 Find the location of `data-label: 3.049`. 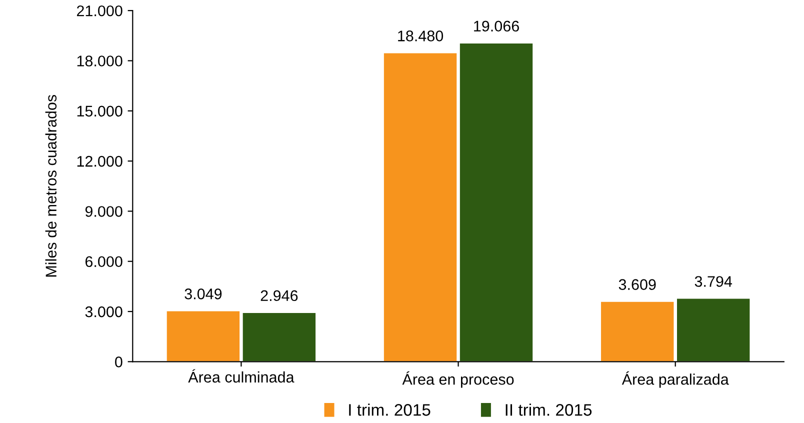

data-label: 3.049 is located at coordinates (203, 294).